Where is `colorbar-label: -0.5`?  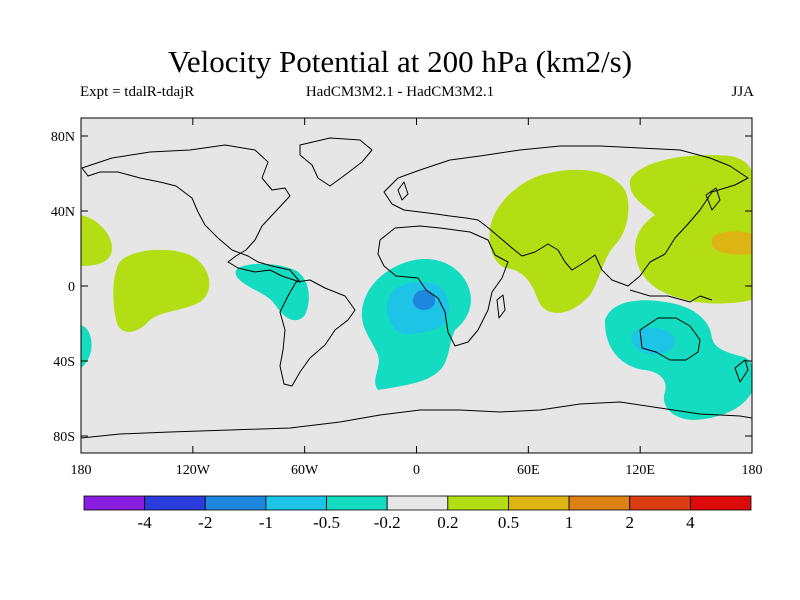 colorbar-label: -0.5 is located at coordinates (326, 522).